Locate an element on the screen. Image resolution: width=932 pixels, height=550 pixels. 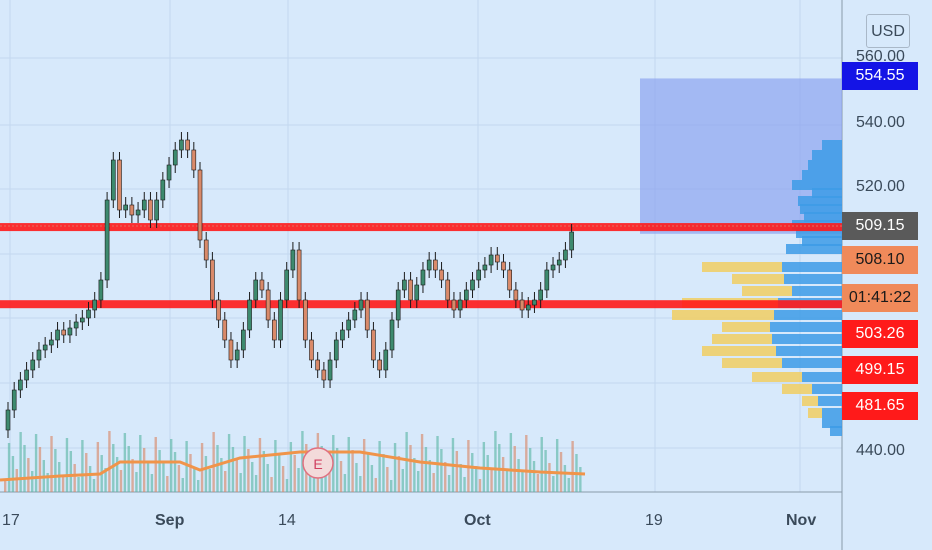
price-tag: 481.65 is located at coordinates (880, 406).